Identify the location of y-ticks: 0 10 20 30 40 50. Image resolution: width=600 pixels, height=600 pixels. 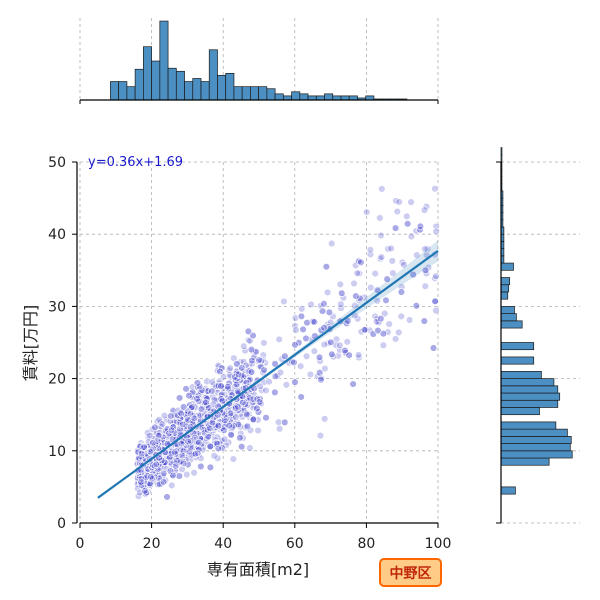
(62, 343).